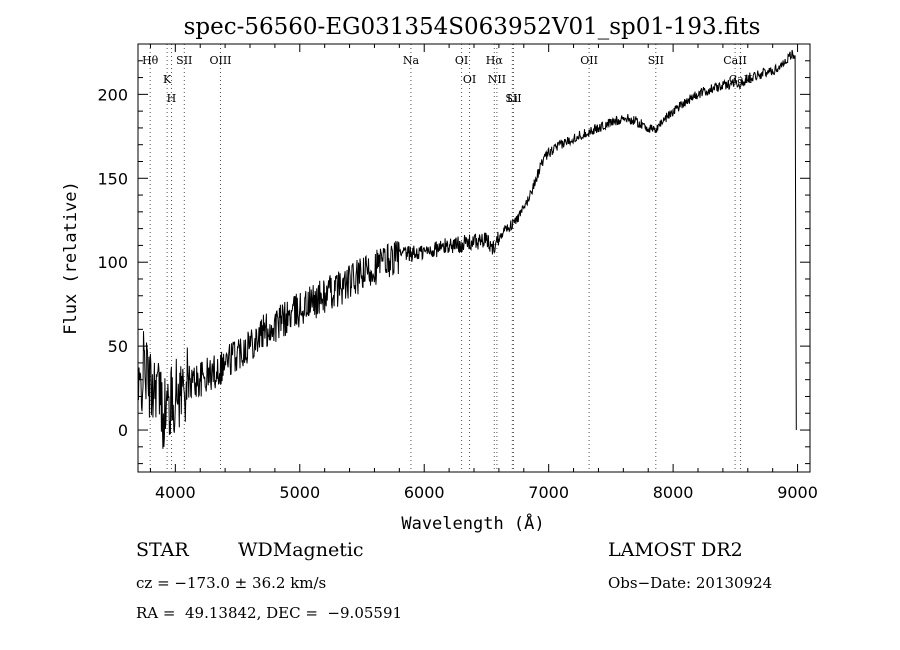 Image resolution: width=900 pixels, height=650 pixels. Describe the element at coordinates (495, 60) in the screenshot. I see `line-mark-label: Hα` at that location.